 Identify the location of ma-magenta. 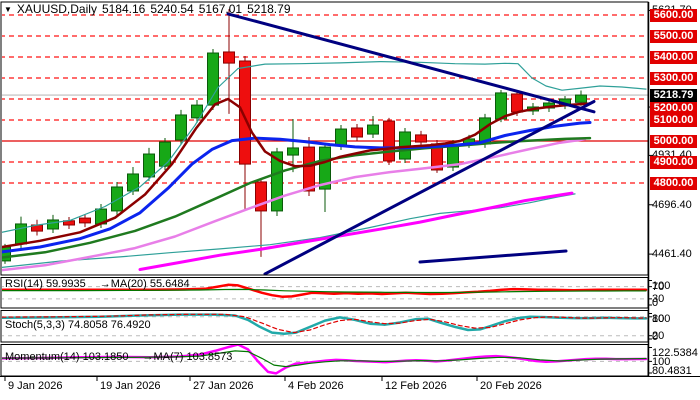
(356, 231).